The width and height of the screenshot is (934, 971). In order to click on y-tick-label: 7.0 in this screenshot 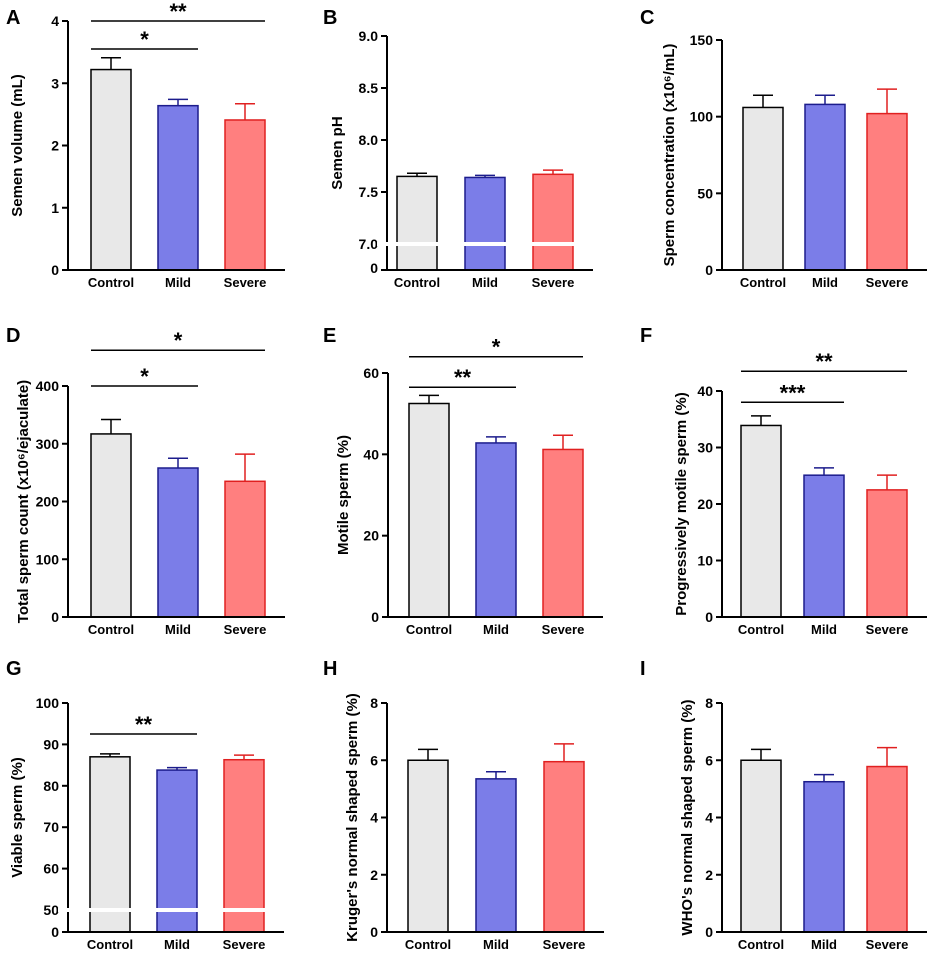, I will do `click(369, 244)`.